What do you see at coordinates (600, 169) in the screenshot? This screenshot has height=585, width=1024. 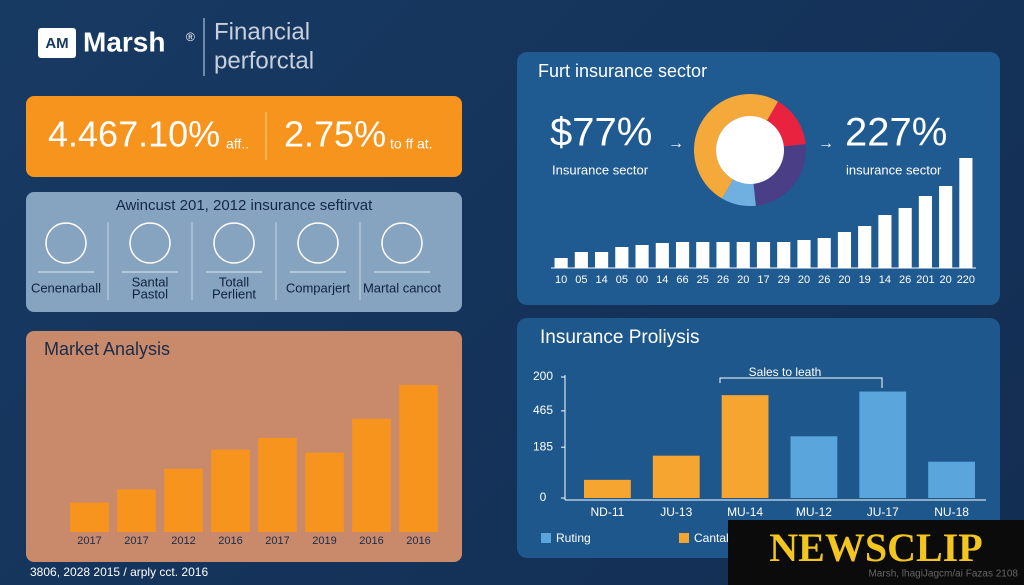 I see `sector-label: Insurance sector` at bounding box center [600, 169].